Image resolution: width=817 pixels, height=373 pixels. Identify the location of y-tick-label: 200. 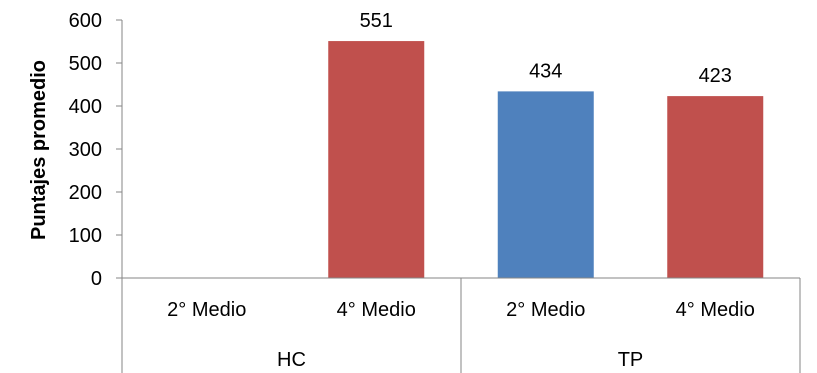
(85, 193).